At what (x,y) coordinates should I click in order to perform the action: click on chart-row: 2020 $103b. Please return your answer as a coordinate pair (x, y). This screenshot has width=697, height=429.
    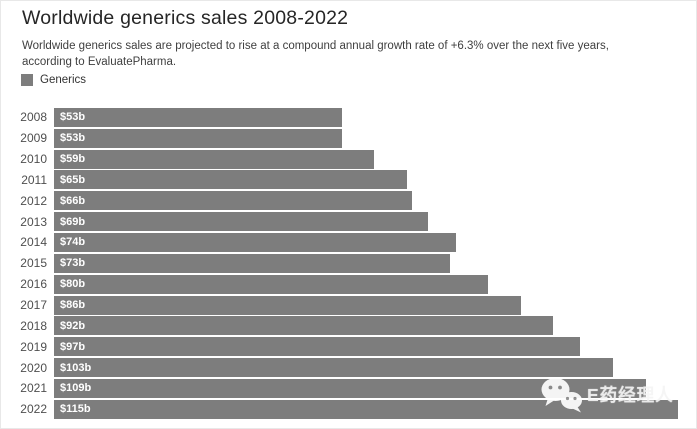
    Looking at the image, I should click on (348, 367).